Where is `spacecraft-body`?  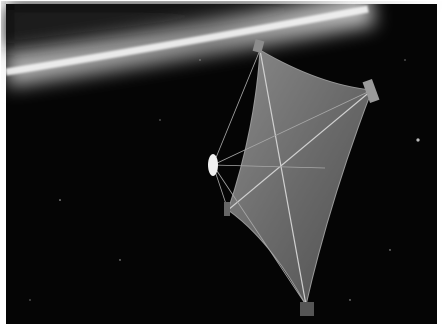
spacecraft-body is located at coordinates (213, 165).